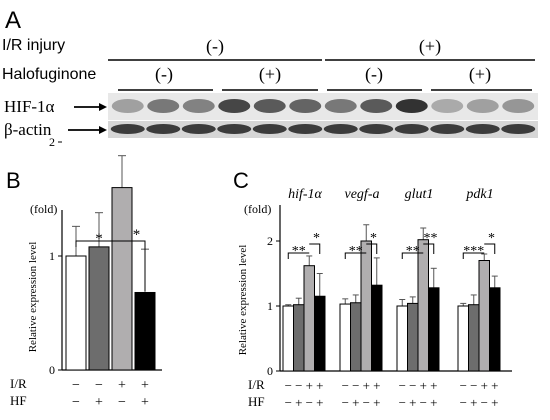  What do you see at coordinates (28, 129) in the screenshot?
I see `actin-blot-label: β-actin` at bounding box center [28, 129].